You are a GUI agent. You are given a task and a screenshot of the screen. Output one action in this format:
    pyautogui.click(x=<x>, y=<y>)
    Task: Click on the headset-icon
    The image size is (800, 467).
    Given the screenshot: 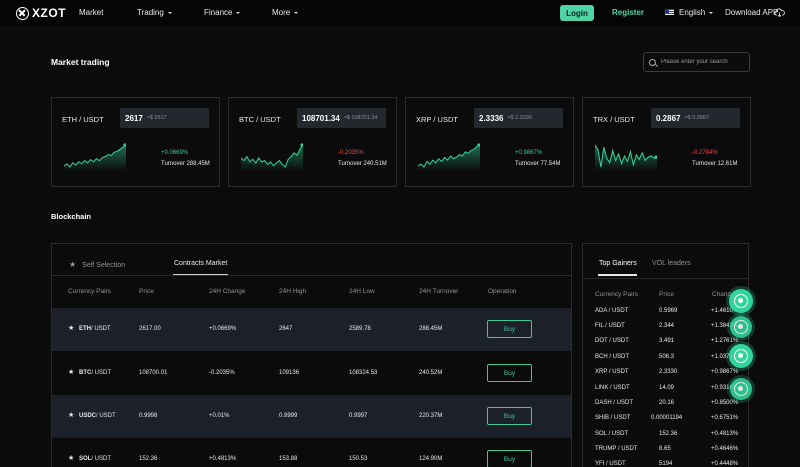 What is the action you would take?
    pyautogui.click(x=741, y=356)
    